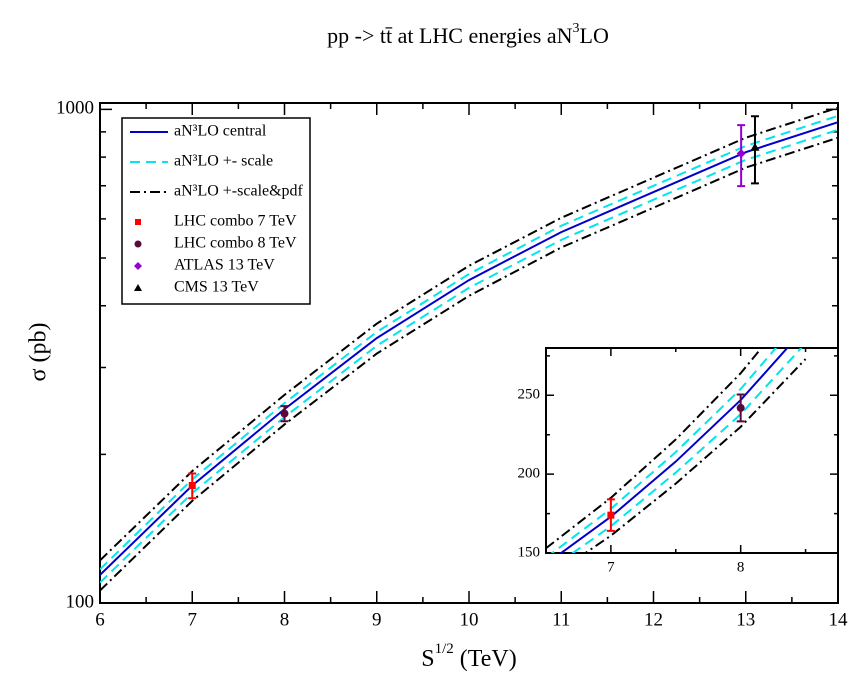 This screenshot has height=677, width=851. What do you see at coordinates (216, 211) in the screenshot?
I see `legend-box` at bounding box center [216, 211].